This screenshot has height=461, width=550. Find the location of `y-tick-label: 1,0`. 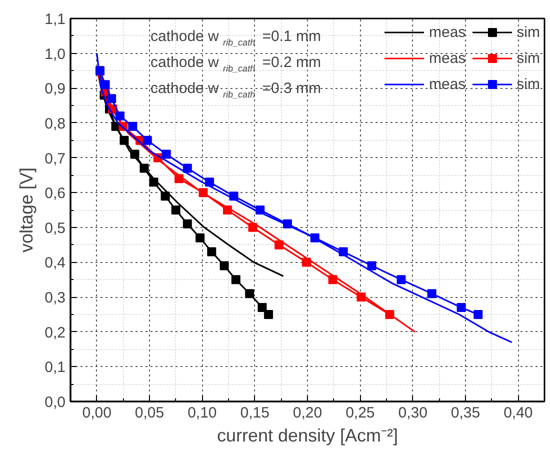

y-tick-label: 1,0 is located at coordinates (55, 54).